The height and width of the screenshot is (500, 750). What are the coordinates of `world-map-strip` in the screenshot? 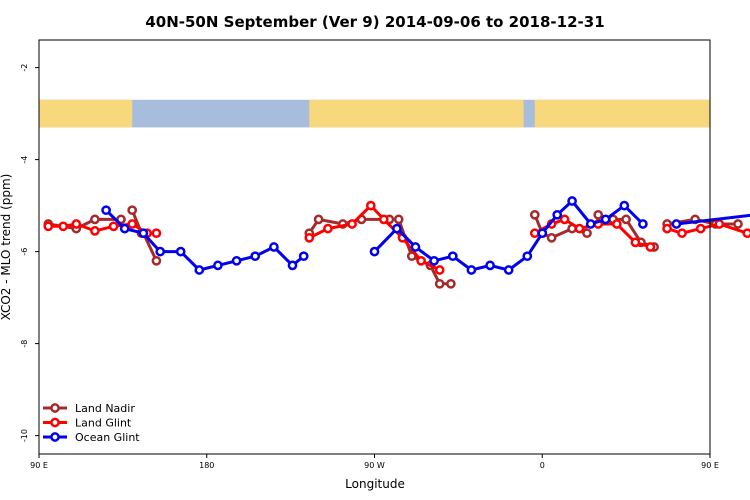 It's located at (374, 113).